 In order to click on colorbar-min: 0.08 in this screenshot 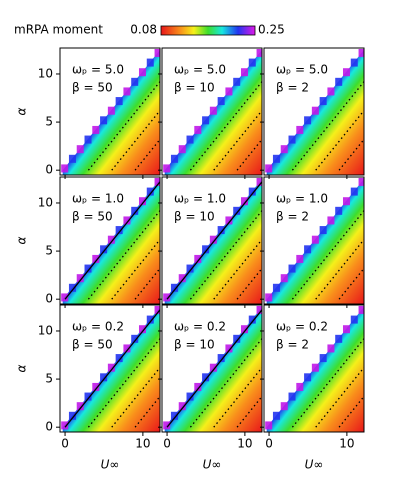, I will do `click(143, 30)`.